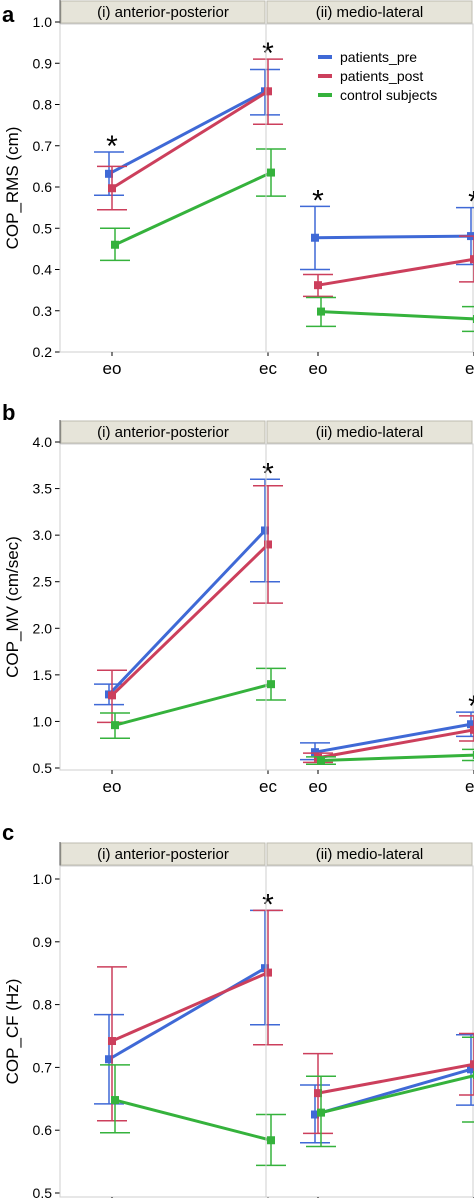  I want to click on y-tick-label: 0.2, so click(43, 352).